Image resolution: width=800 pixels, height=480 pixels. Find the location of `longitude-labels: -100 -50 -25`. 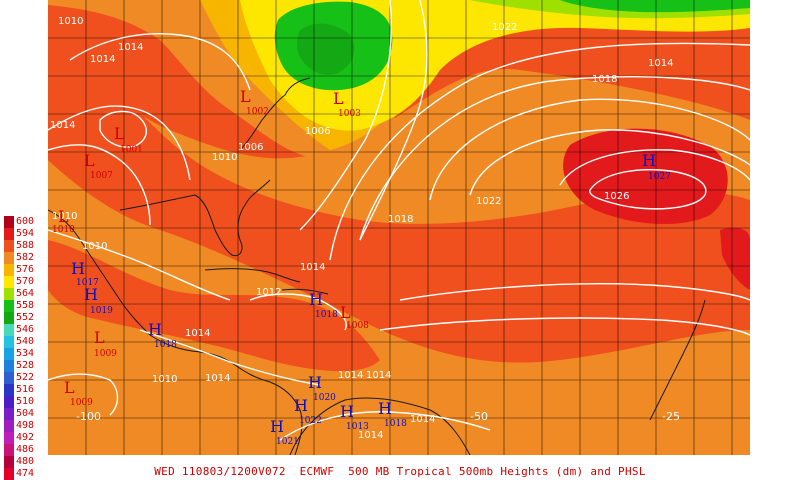

longitude-labels: -100 -50 -25 is located at coordinates (378, 416).